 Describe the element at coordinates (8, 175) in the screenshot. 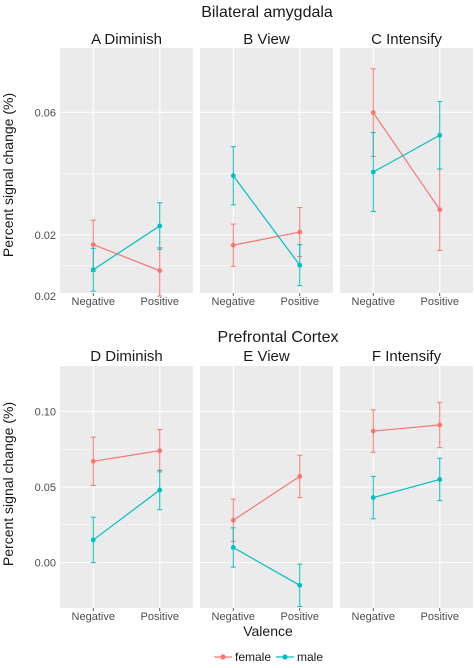

I see `y-axis-label-amygdala: Percent signal change (%)` at that location.